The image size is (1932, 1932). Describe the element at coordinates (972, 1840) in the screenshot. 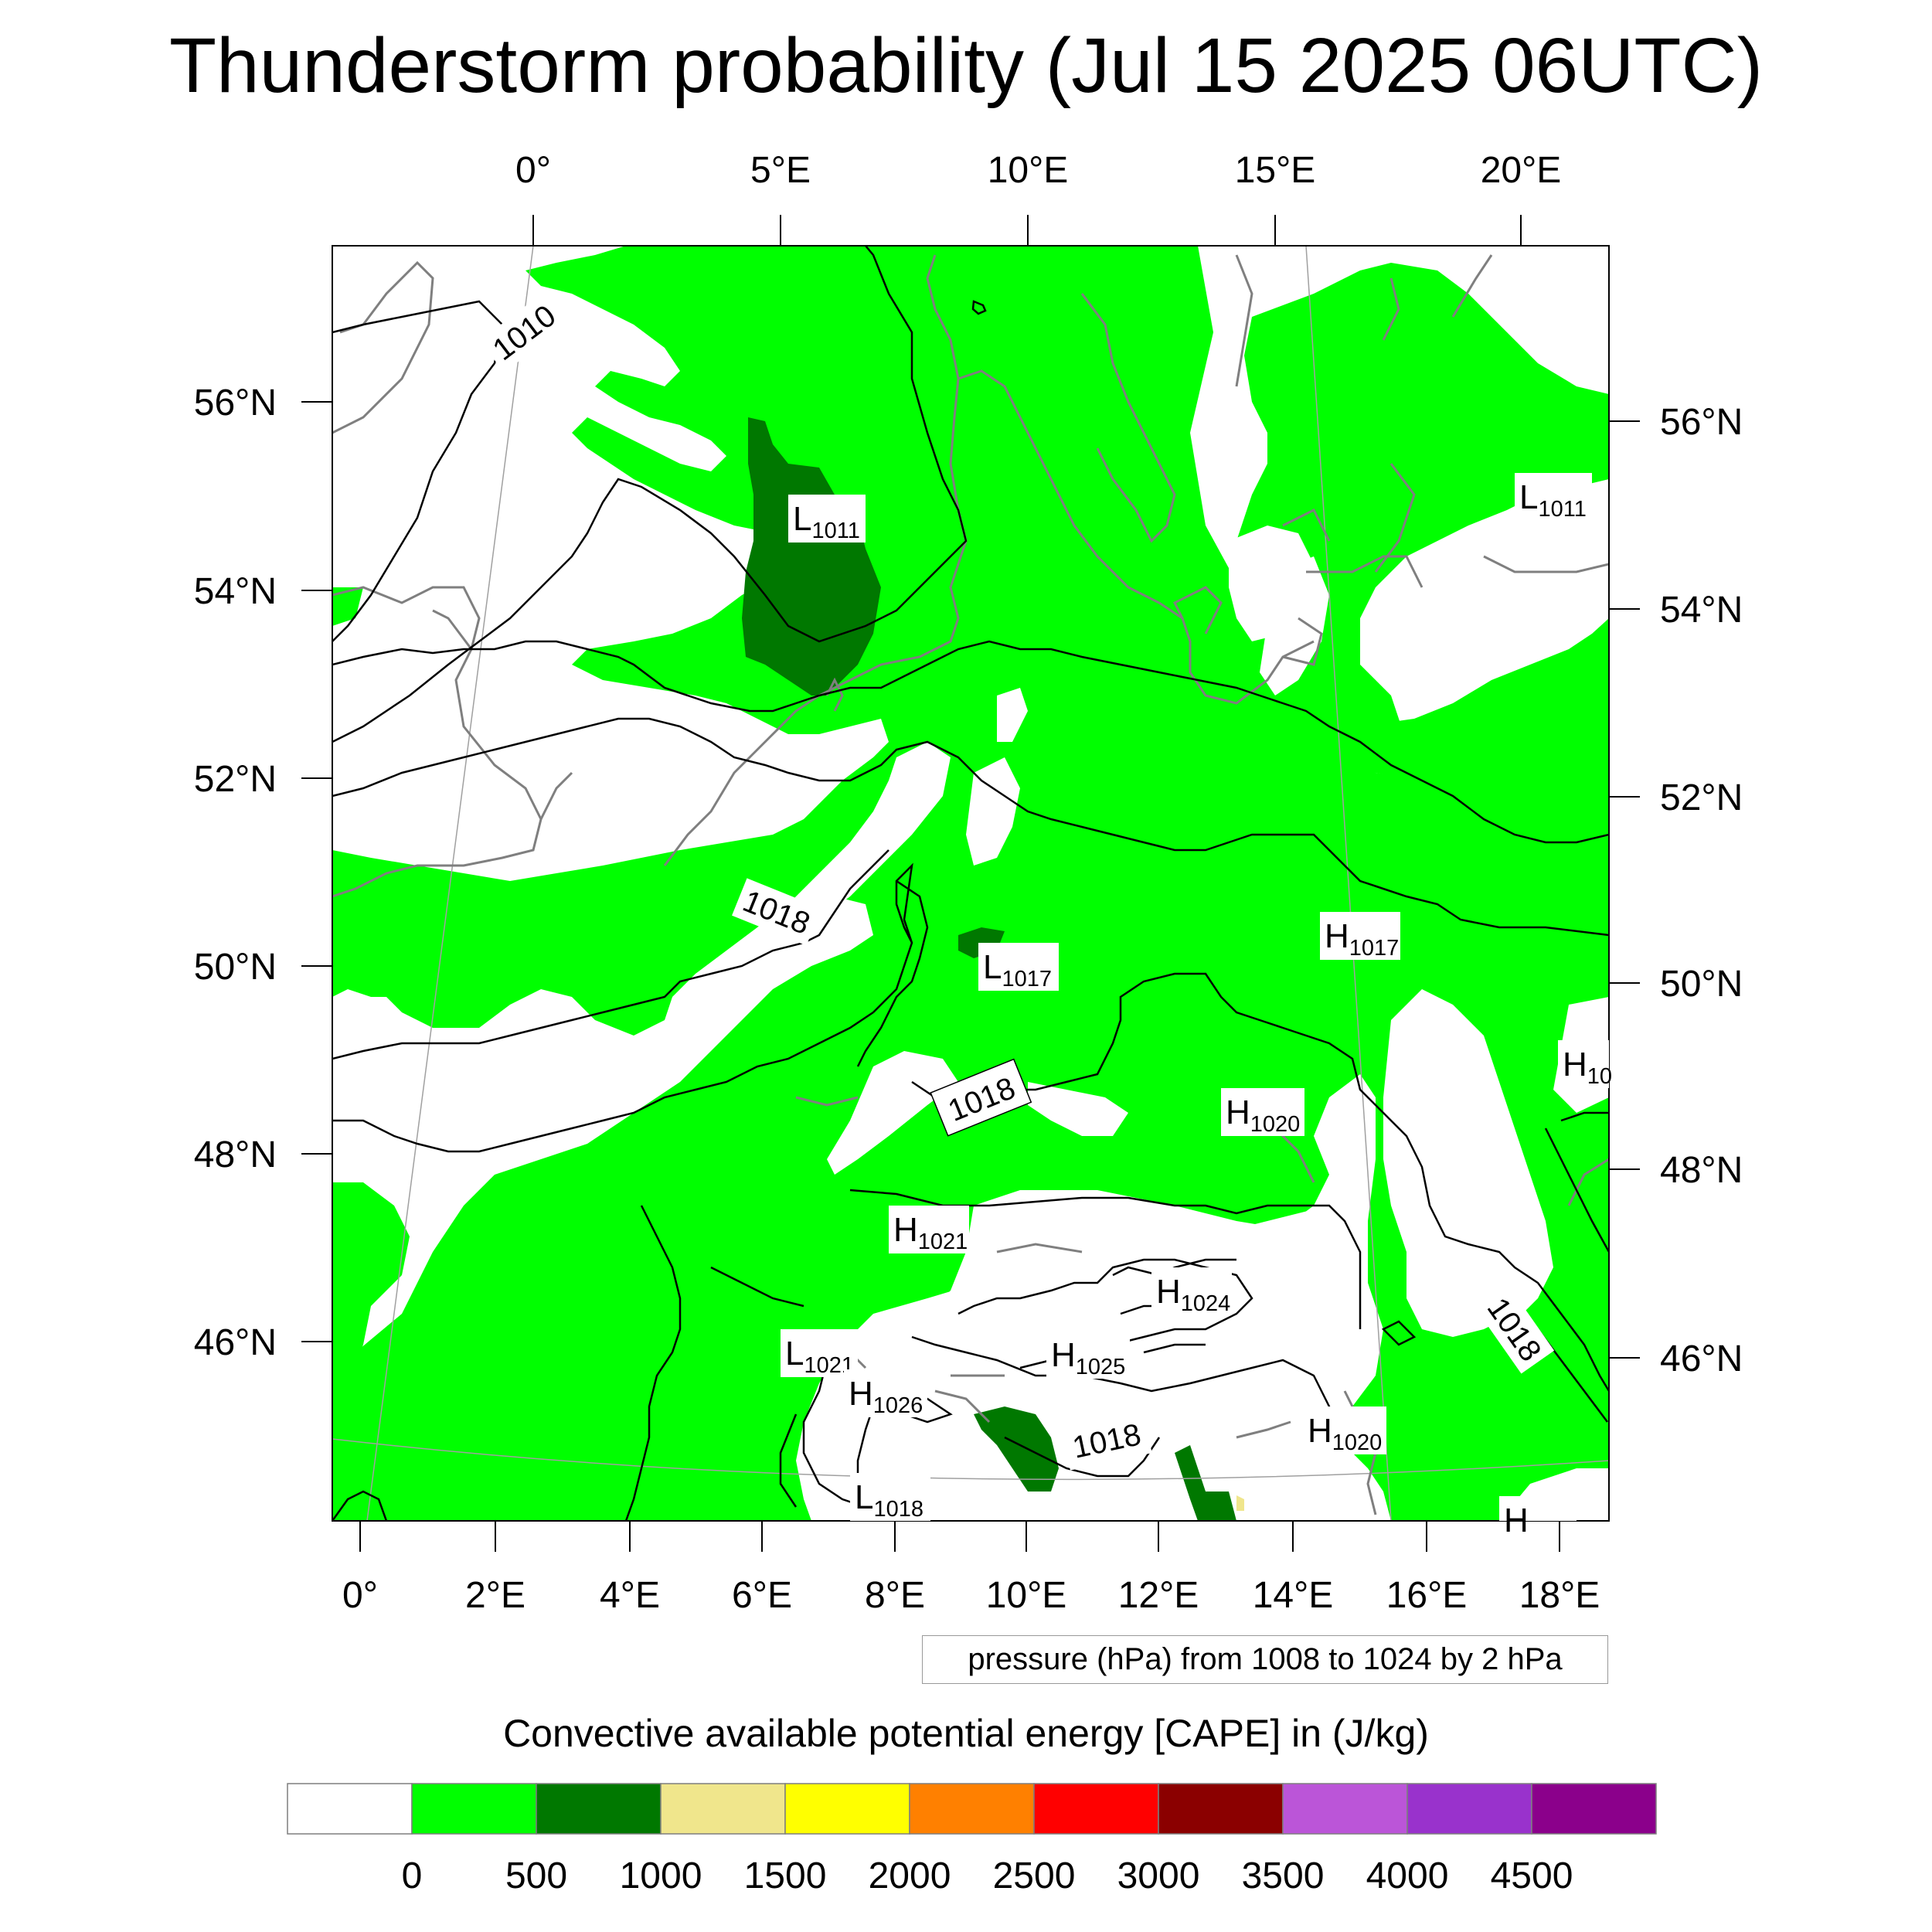

I see `cape-colorbar: 0 500 1000 1500 2000 2500 3000 3500 4000 4500` at that location.